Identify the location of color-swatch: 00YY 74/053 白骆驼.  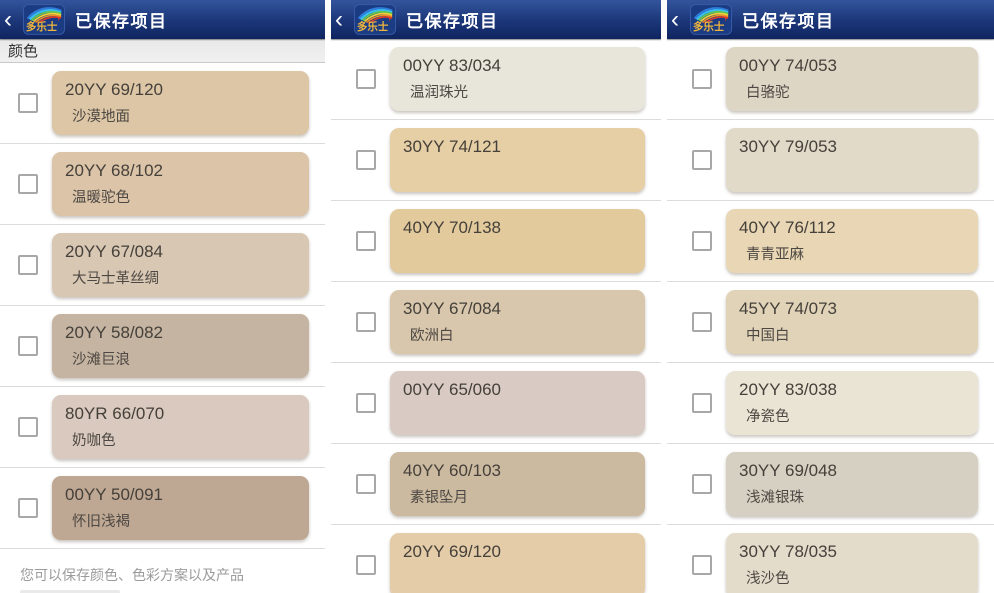
(852, 79).